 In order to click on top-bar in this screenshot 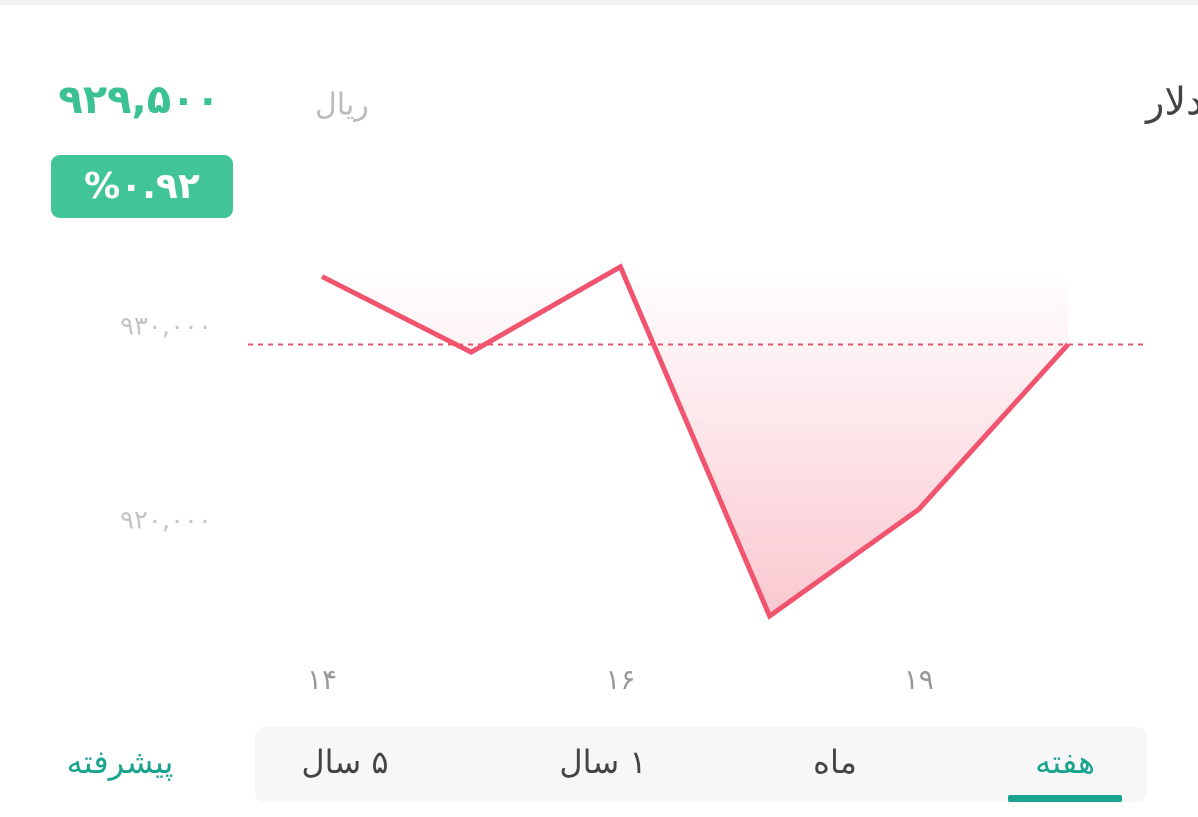, I will do `click(599, 2)`.